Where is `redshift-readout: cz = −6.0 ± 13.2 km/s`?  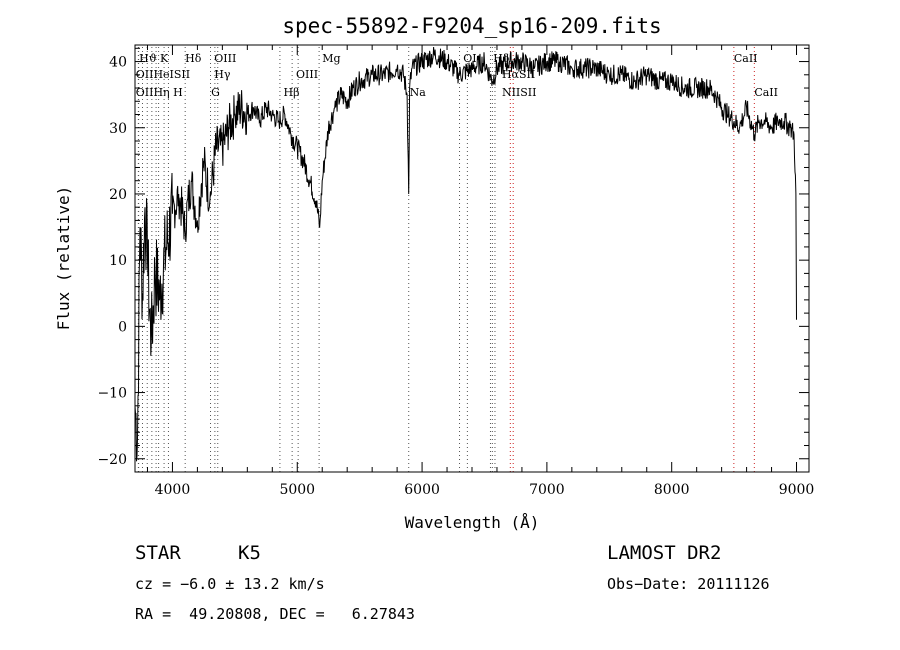 redshift-readout: cz = −6.0 ± 13.2 km/s is located at coordinates (230, 584).